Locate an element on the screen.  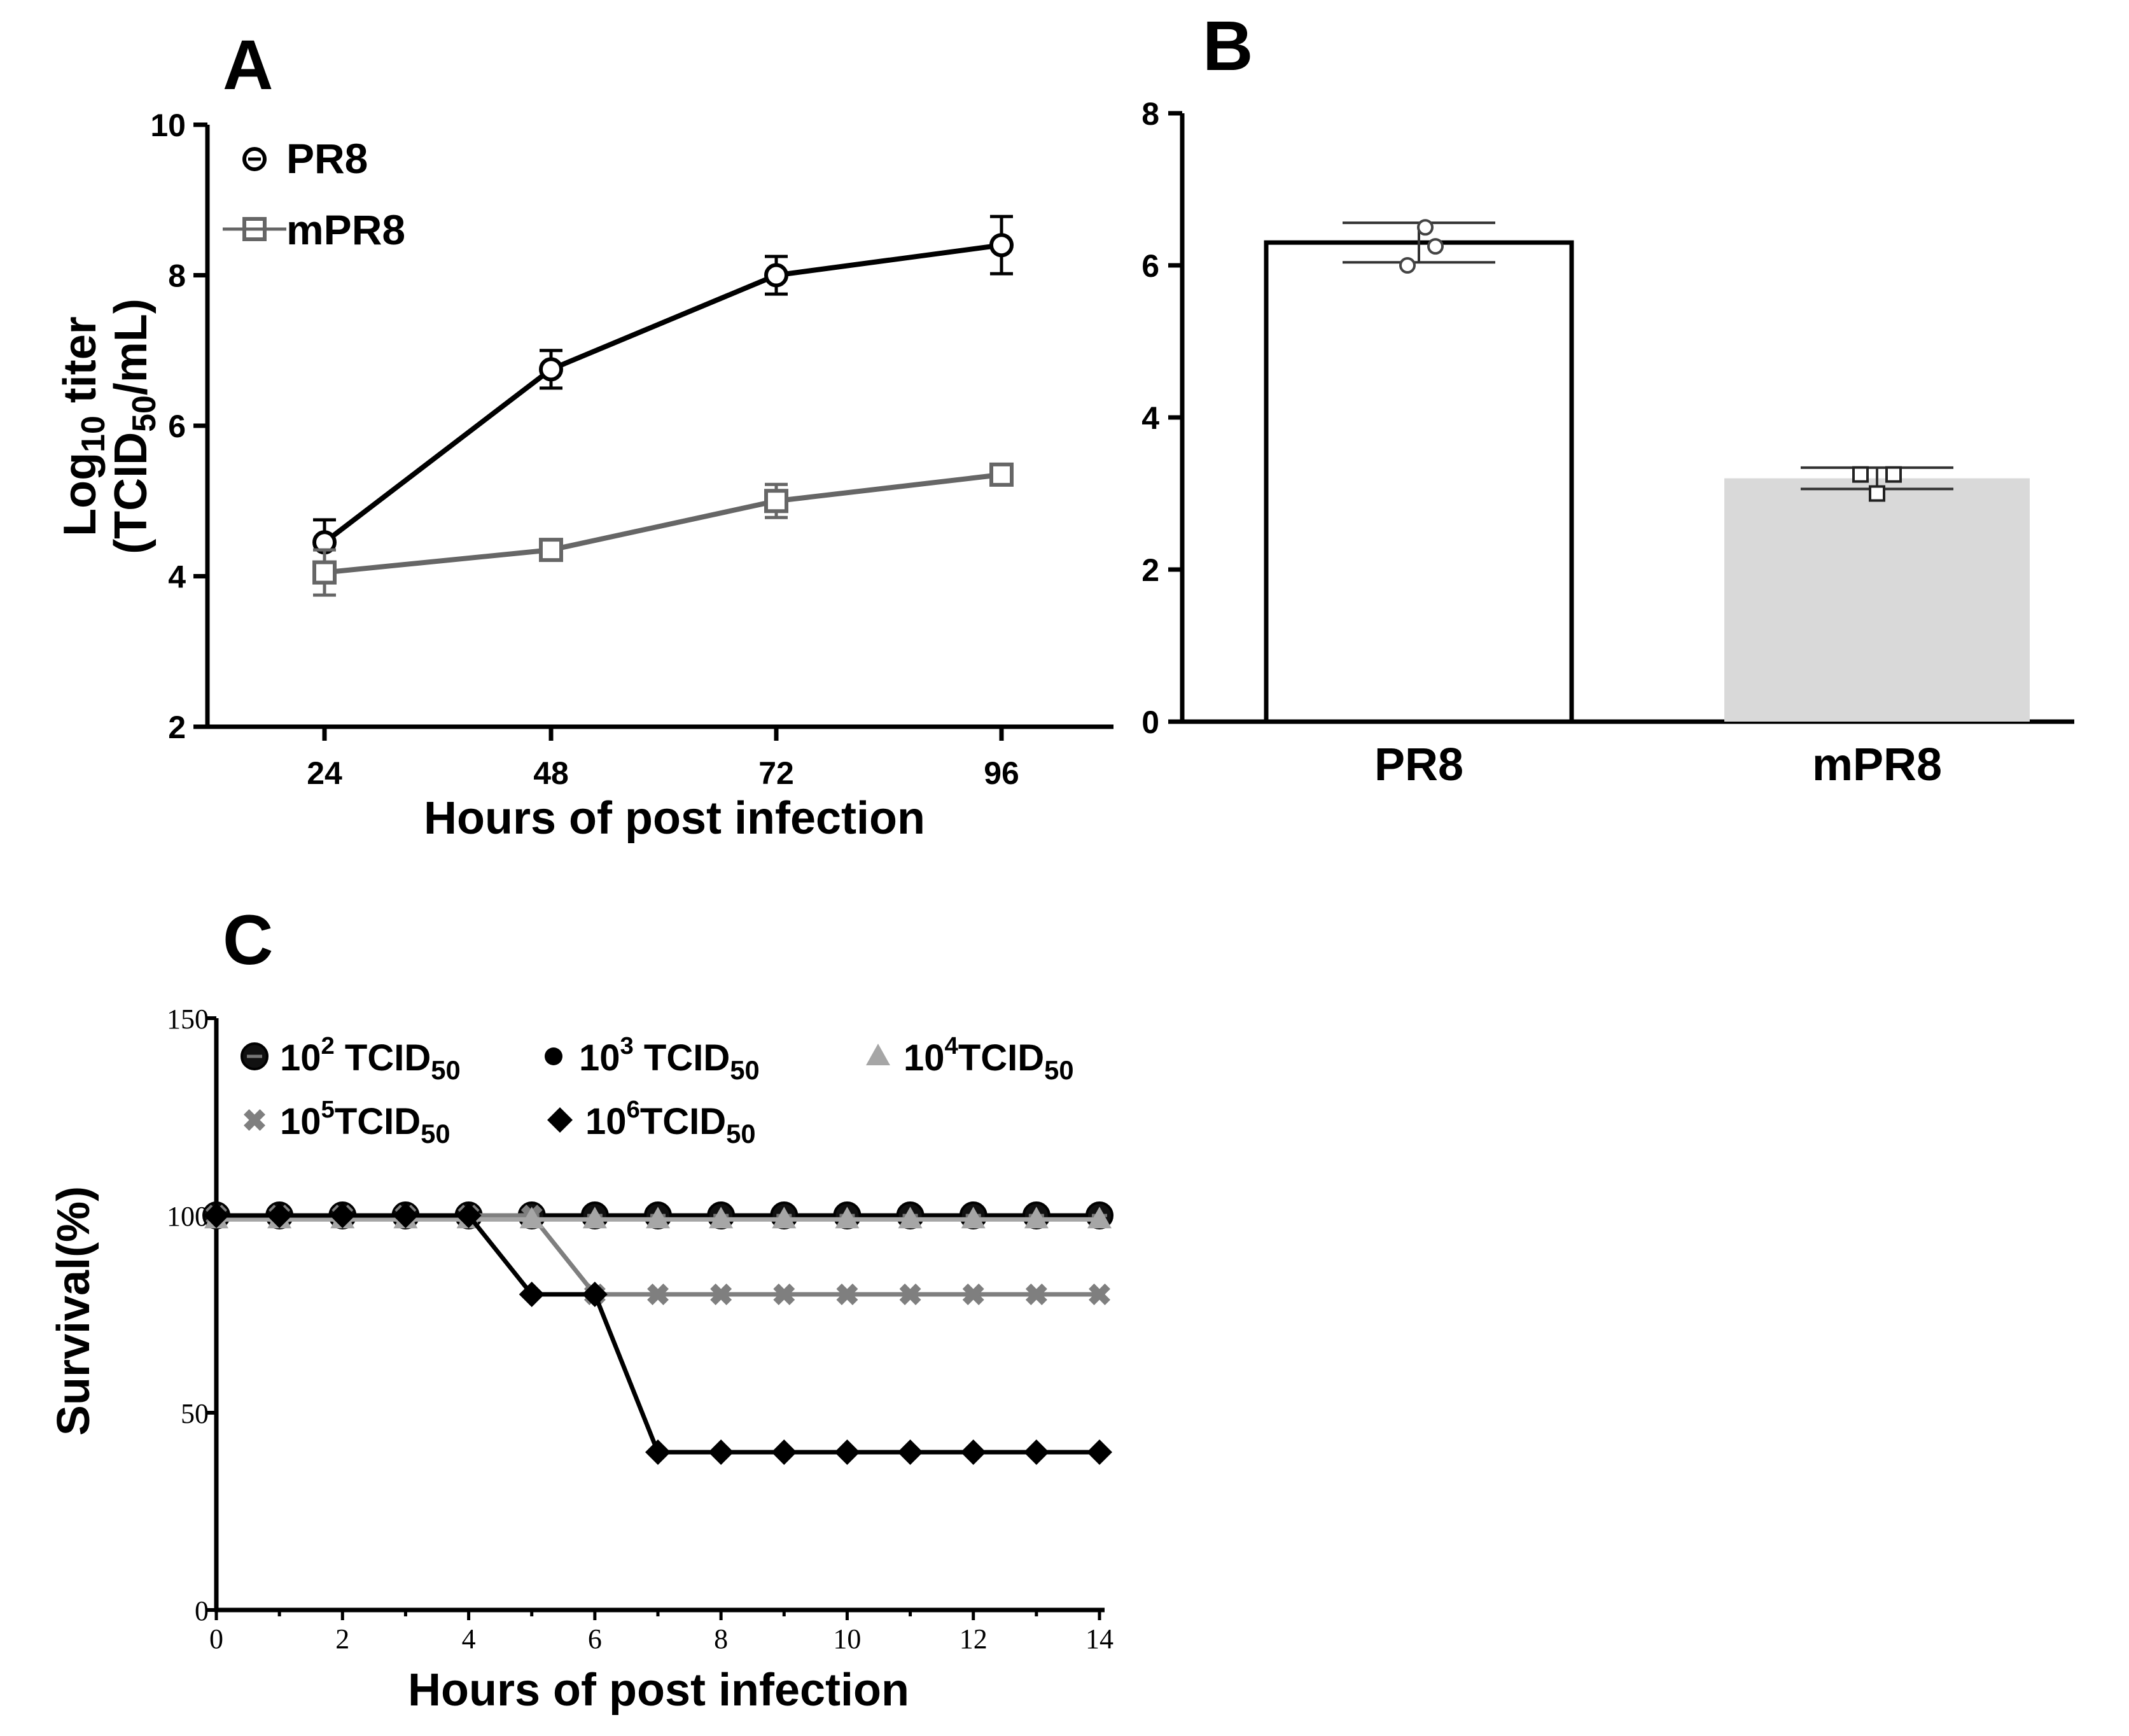
panel-c-xtick-label-2: 2 is located at coordinates (342, 1639).